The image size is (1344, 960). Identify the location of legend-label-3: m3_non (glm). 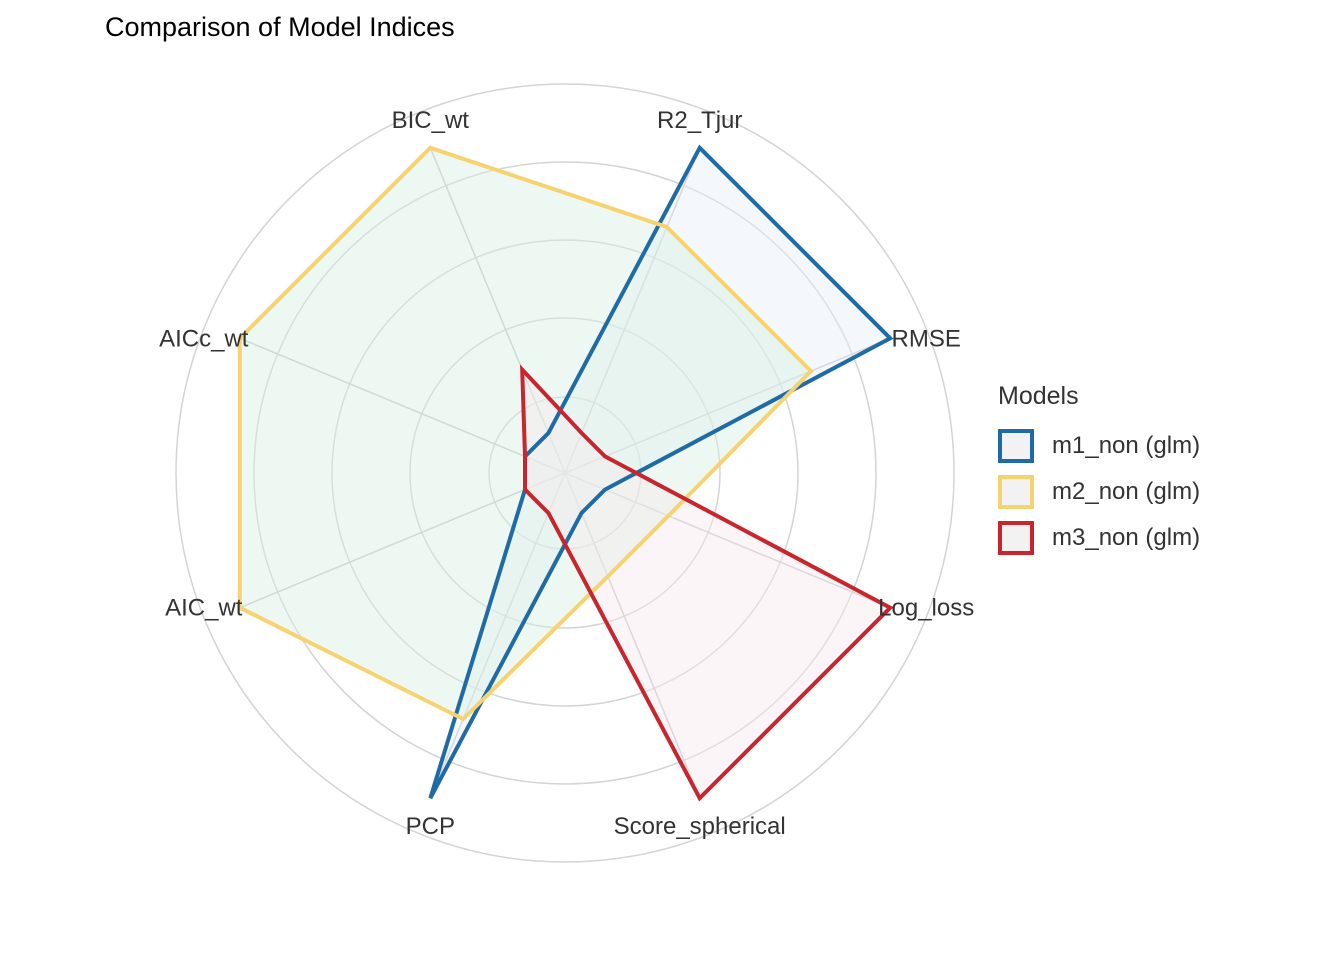
(1126, 537).